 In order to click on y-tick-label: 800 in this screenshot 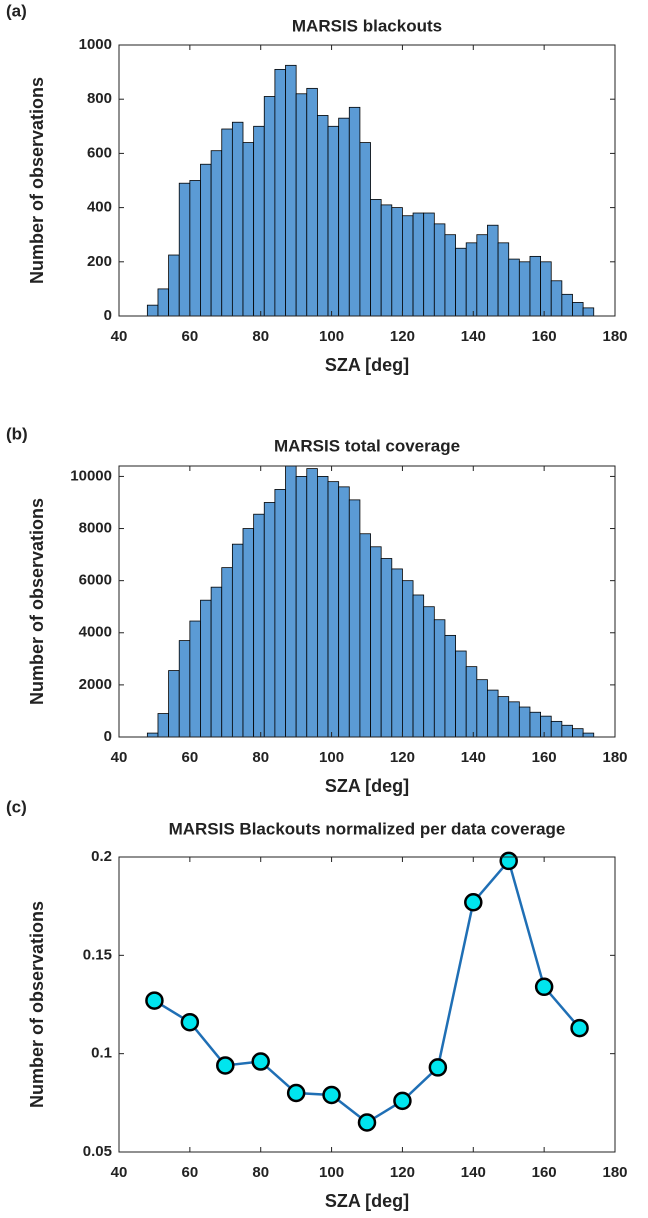, I will do `click(99, 98)`.